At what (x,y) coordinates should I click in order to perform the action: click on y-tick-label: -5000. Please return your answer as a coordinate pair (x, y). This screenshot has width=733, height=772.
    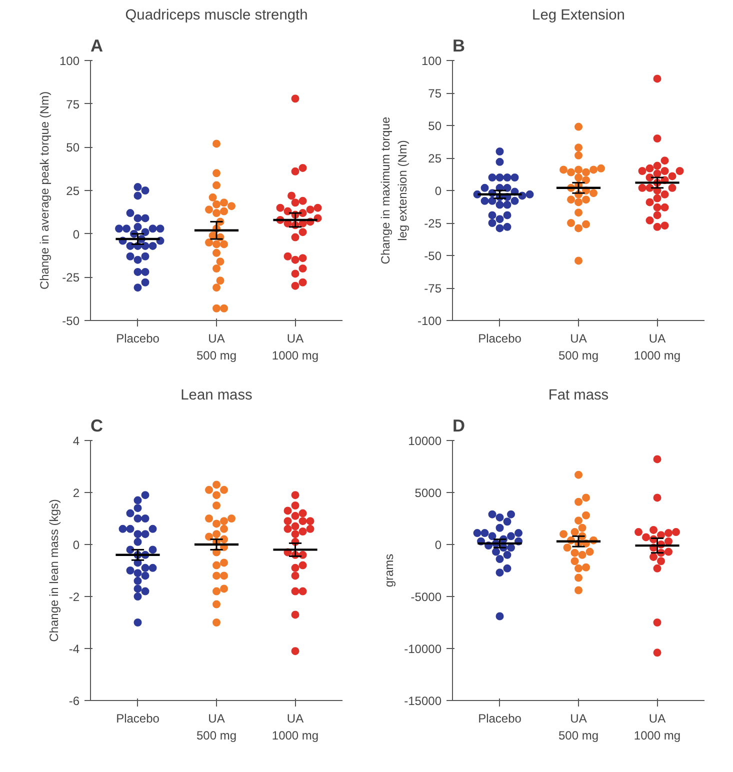
    Looking at the image, I should click on (426, 597).